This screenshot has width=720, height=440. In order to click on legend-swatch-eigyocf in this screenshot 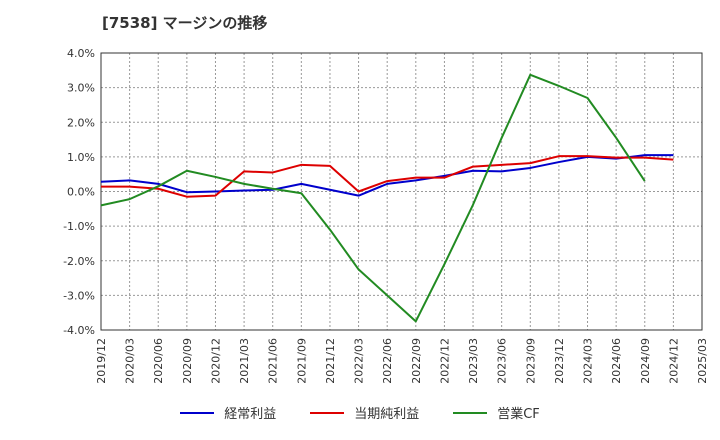, I will do `click(470, 412)`.